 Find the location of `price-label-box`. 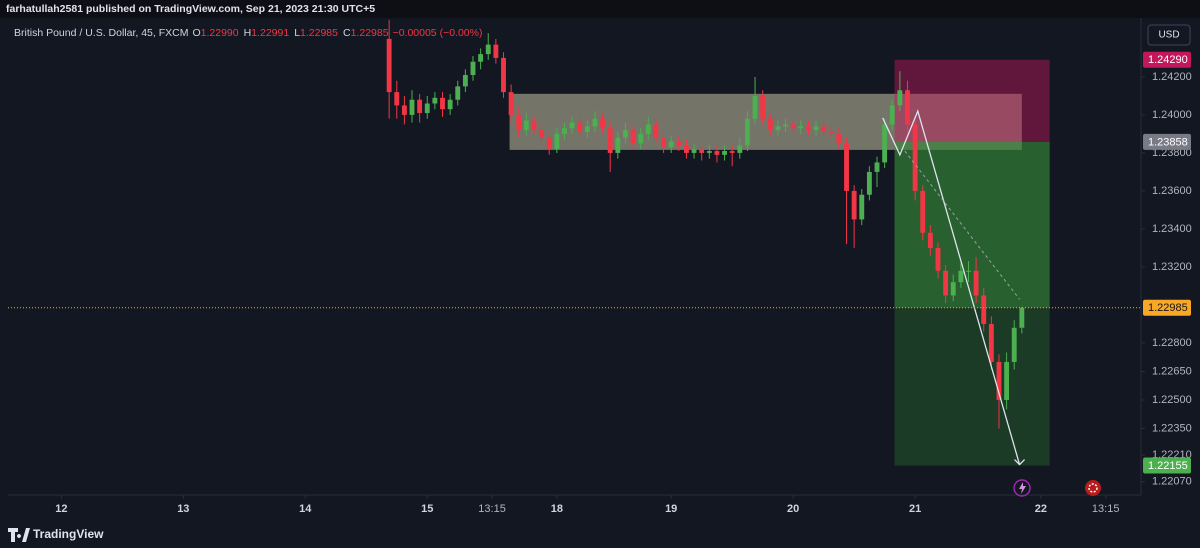

price-label-box is located at coordinates (1167, 465).